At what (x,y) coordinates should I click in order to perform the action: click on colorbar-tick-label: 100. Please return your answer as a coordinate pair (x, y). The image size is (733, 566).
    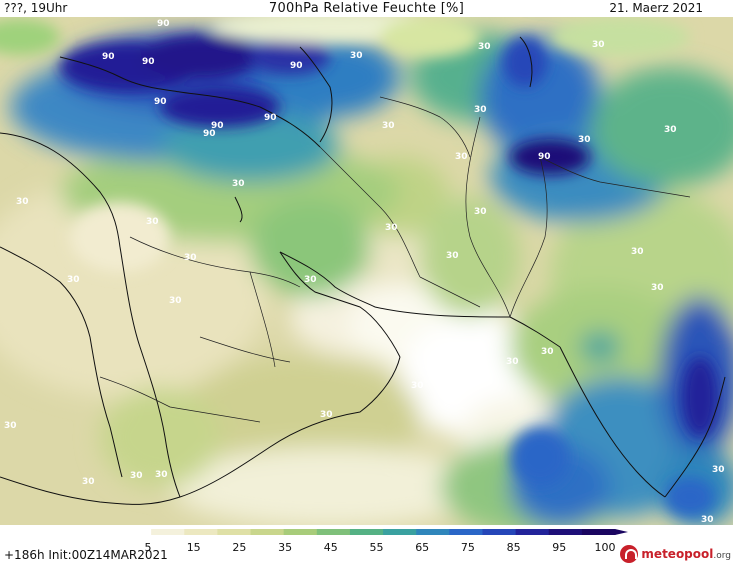
    Looking at the image, I should click on (605, 547).